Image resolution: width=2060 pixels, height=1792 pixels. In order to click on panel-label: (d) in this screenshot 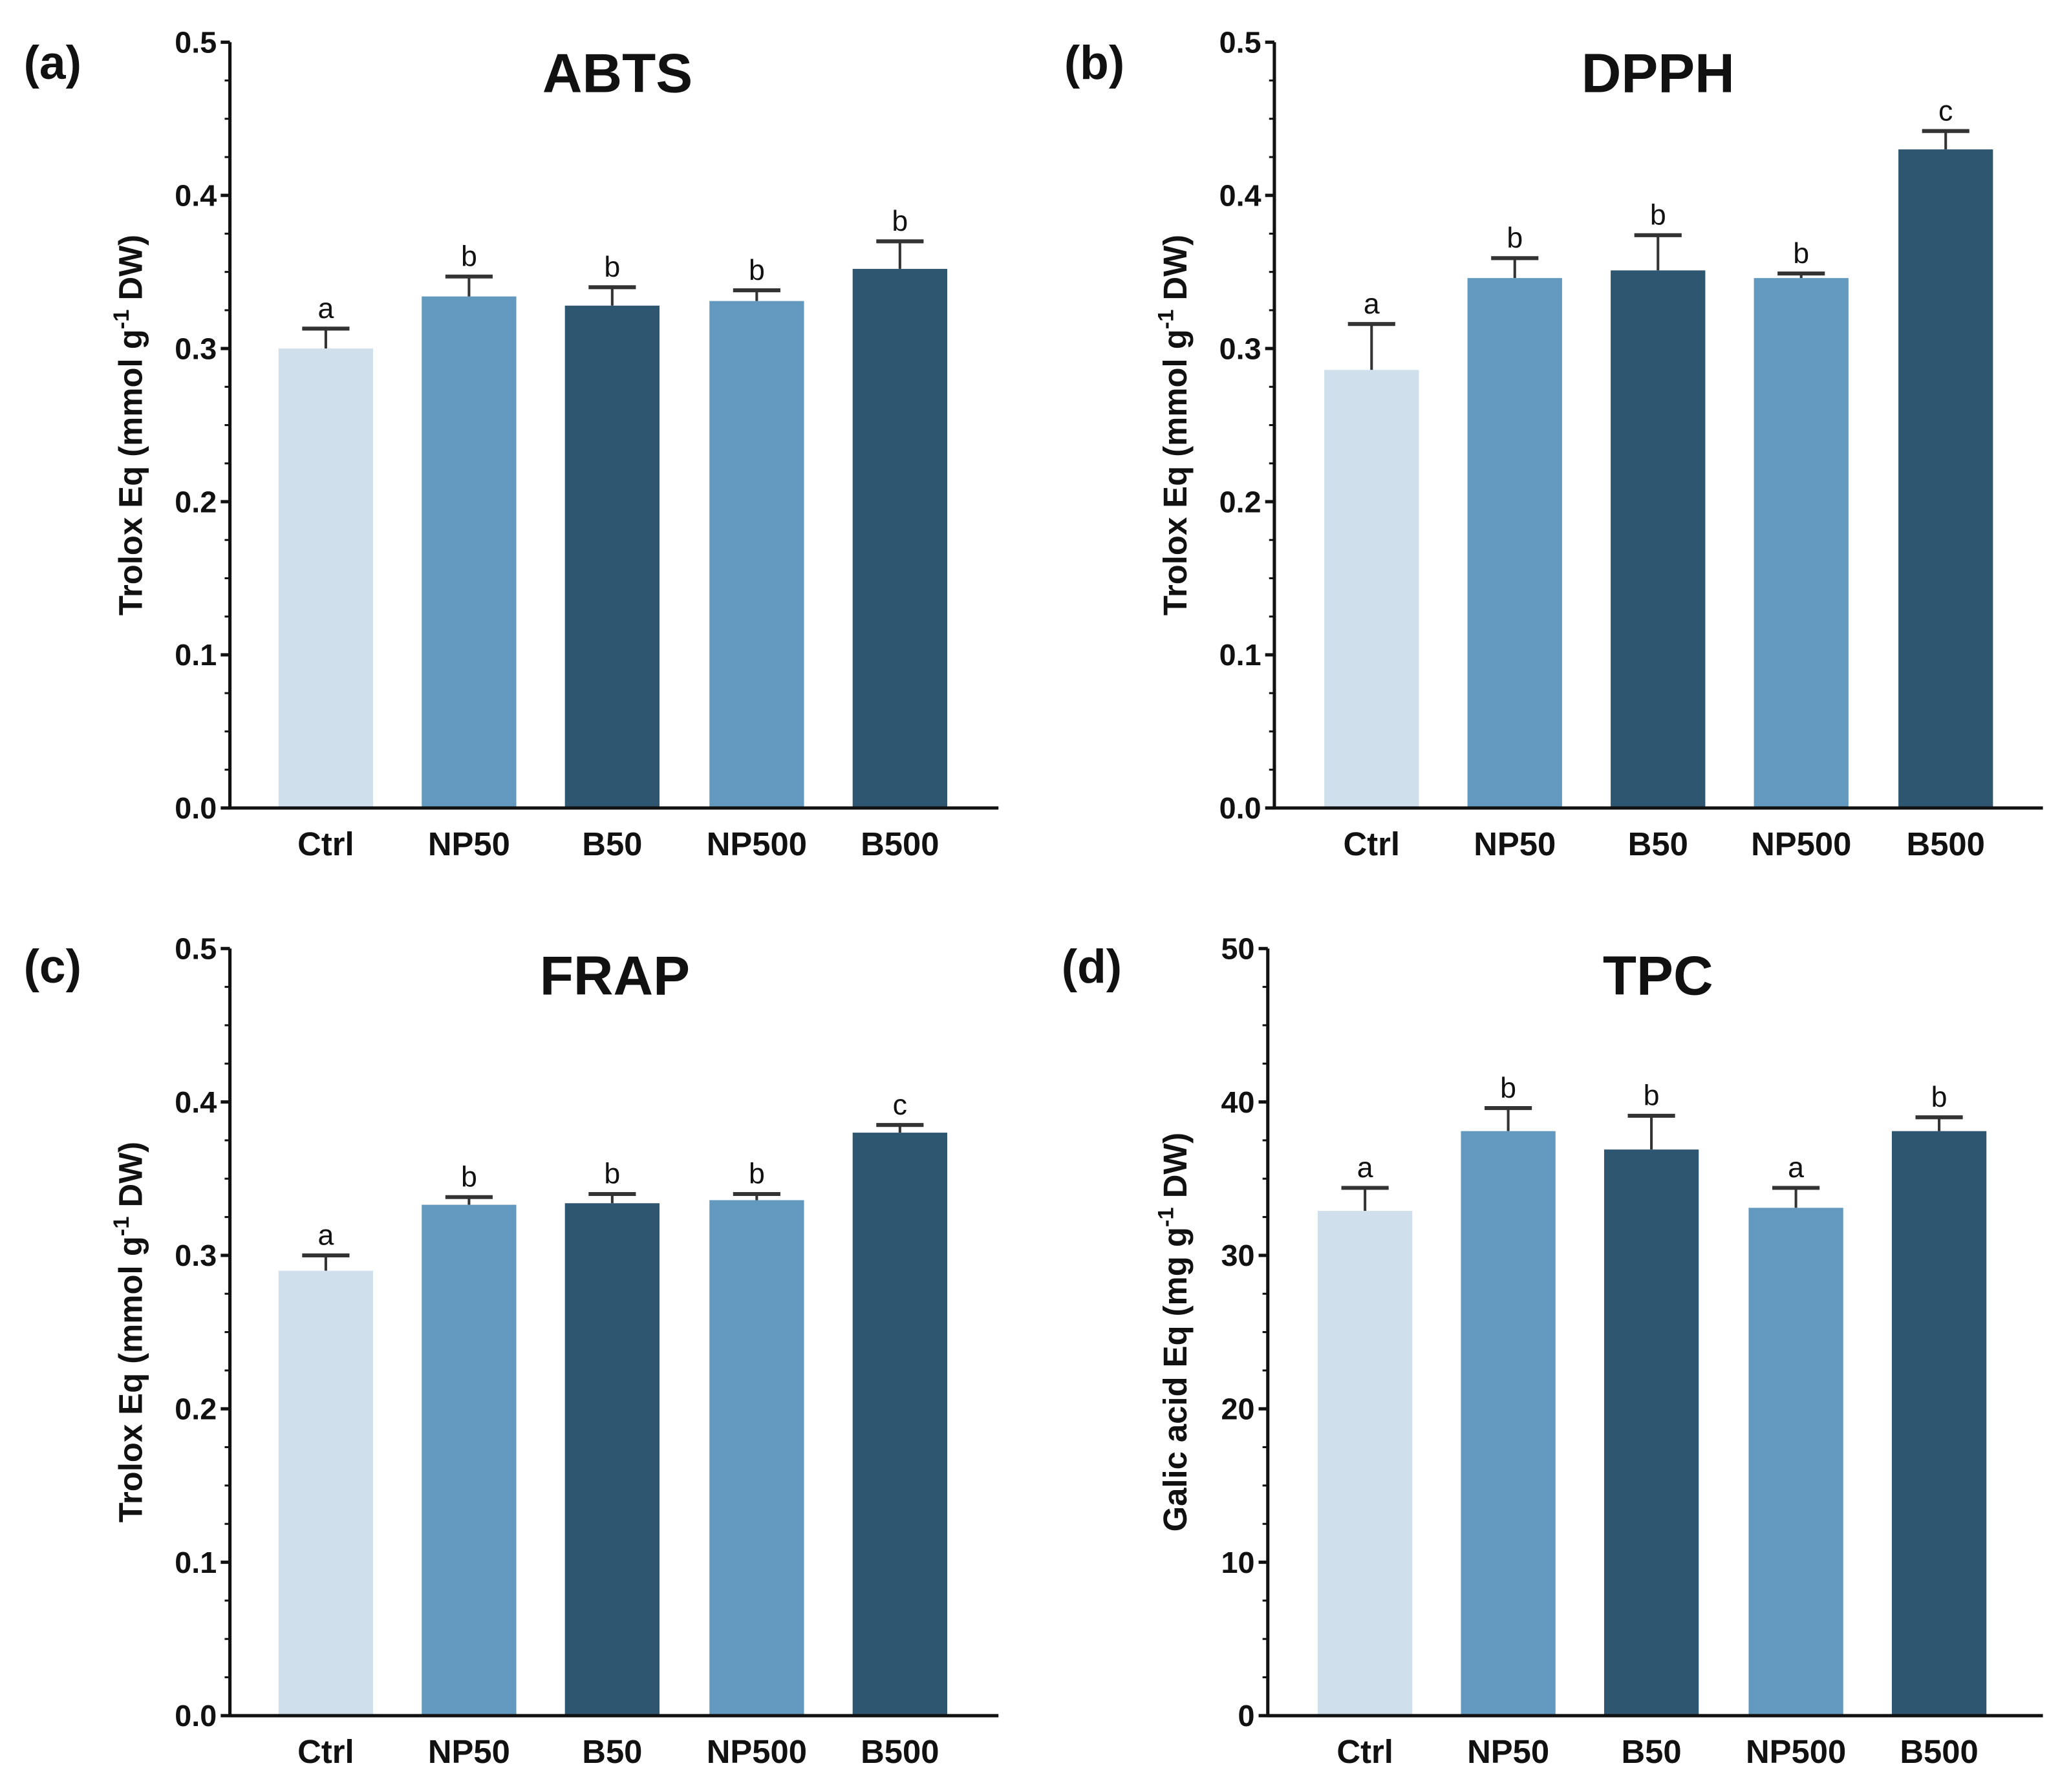, I will do `click(1092, 967)`.